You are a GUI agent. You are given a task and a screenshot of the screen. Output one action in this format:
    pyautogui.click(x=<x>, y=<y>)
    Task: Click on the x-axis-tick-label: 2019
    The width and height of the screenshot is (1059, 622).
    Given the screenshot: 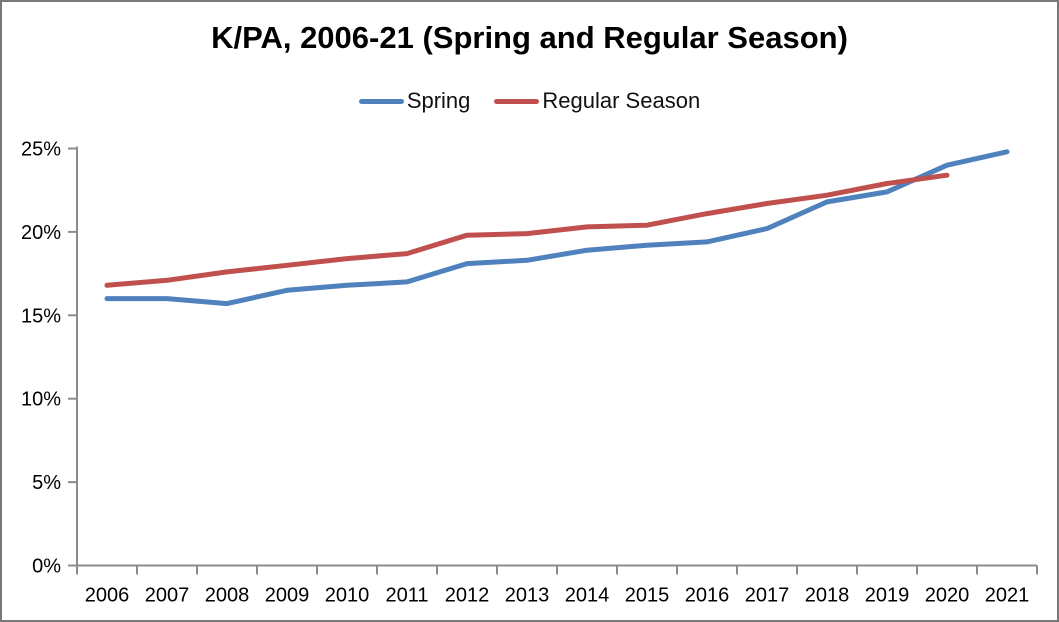 What is the action you would take?
    pyautogui.click(x=887, y=596)
    